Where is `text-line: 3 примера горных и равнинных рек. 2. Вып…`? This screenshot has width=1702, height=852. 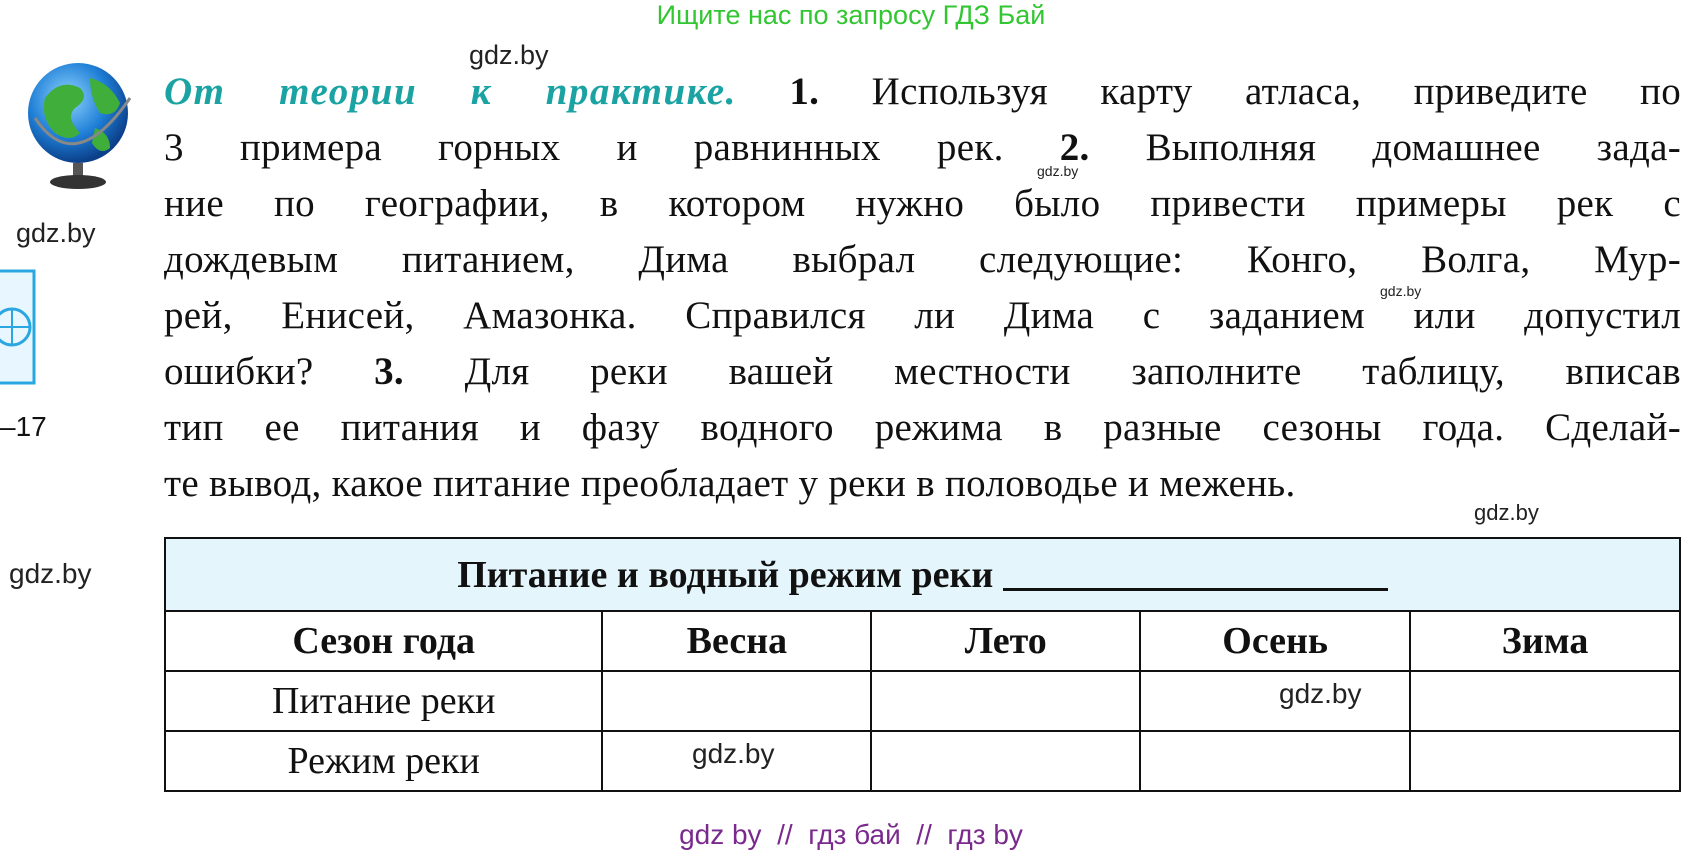
text-line: 3 примера горных и равнинных рек. 2. Вып… is located at coordinates (922, 148).